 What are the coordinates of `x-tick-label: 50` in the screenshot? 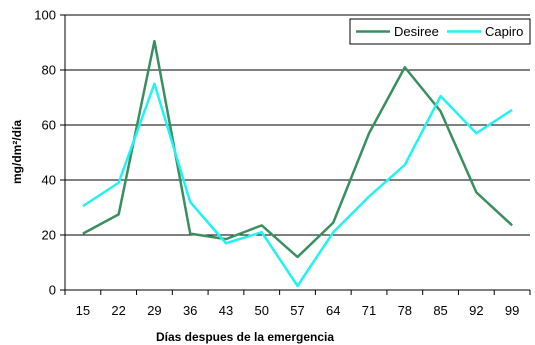 It's located at (261, 310).